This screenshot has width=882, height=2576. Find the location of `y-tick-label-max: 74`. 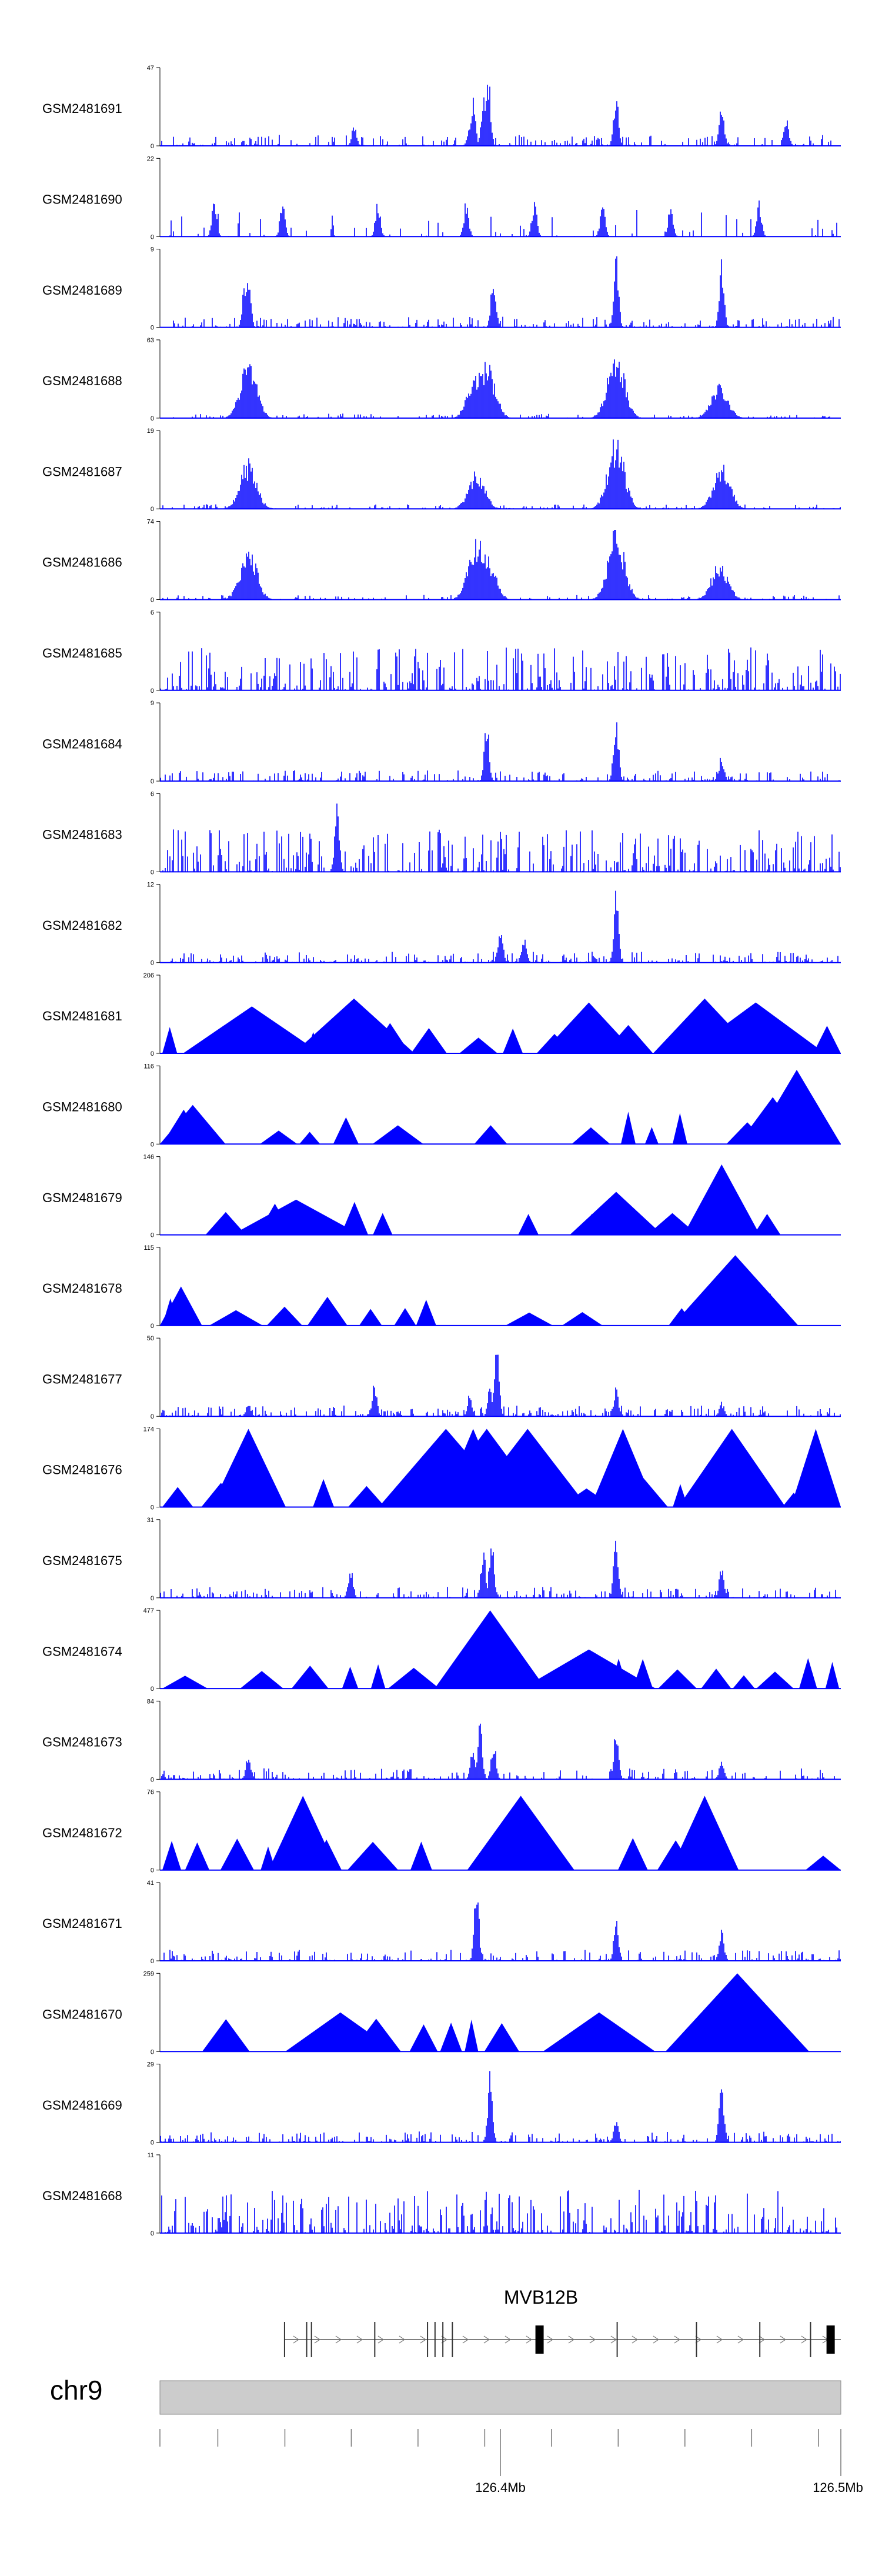

y-tick-label-max: 74 is located at coordinates (150, 522).